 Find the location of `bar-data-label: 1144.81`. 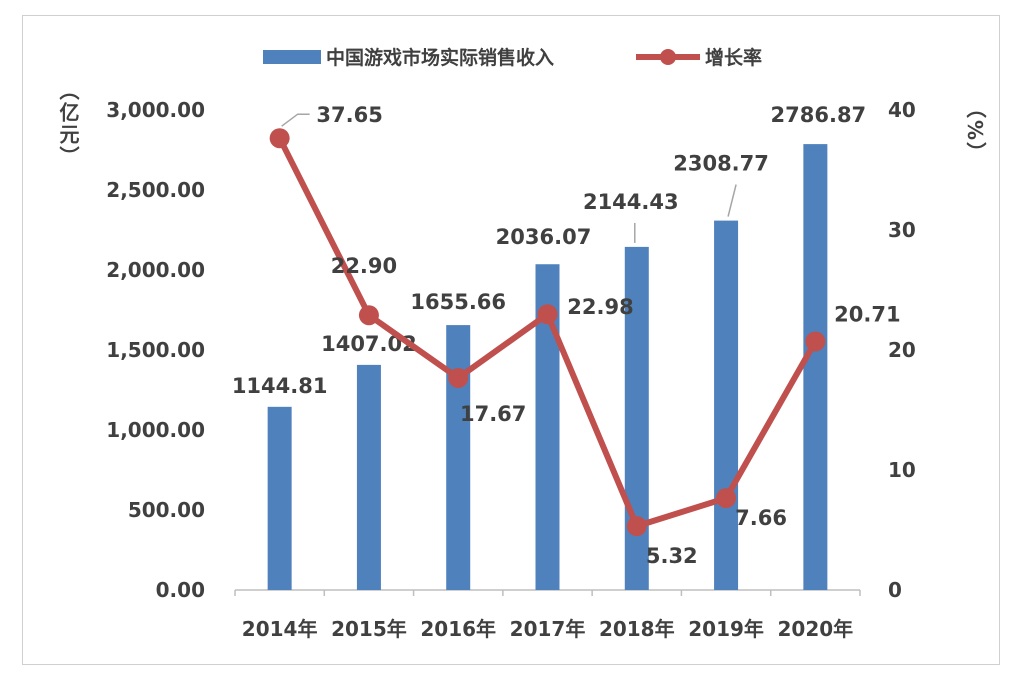

bar-data-label: 1144.81 is located at coordinates (280, 386).